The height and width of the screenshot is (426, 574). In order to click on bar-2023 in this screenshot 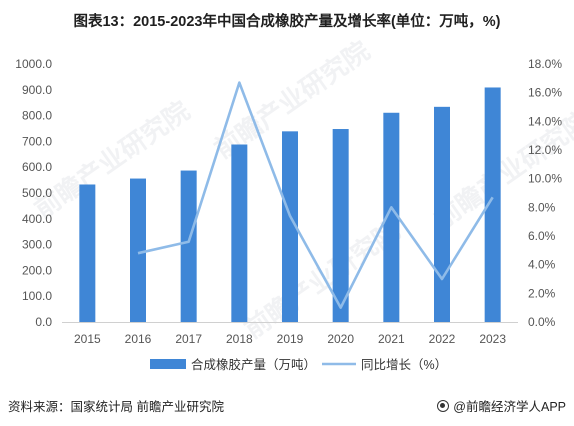, I will do `click(492, 204)`.